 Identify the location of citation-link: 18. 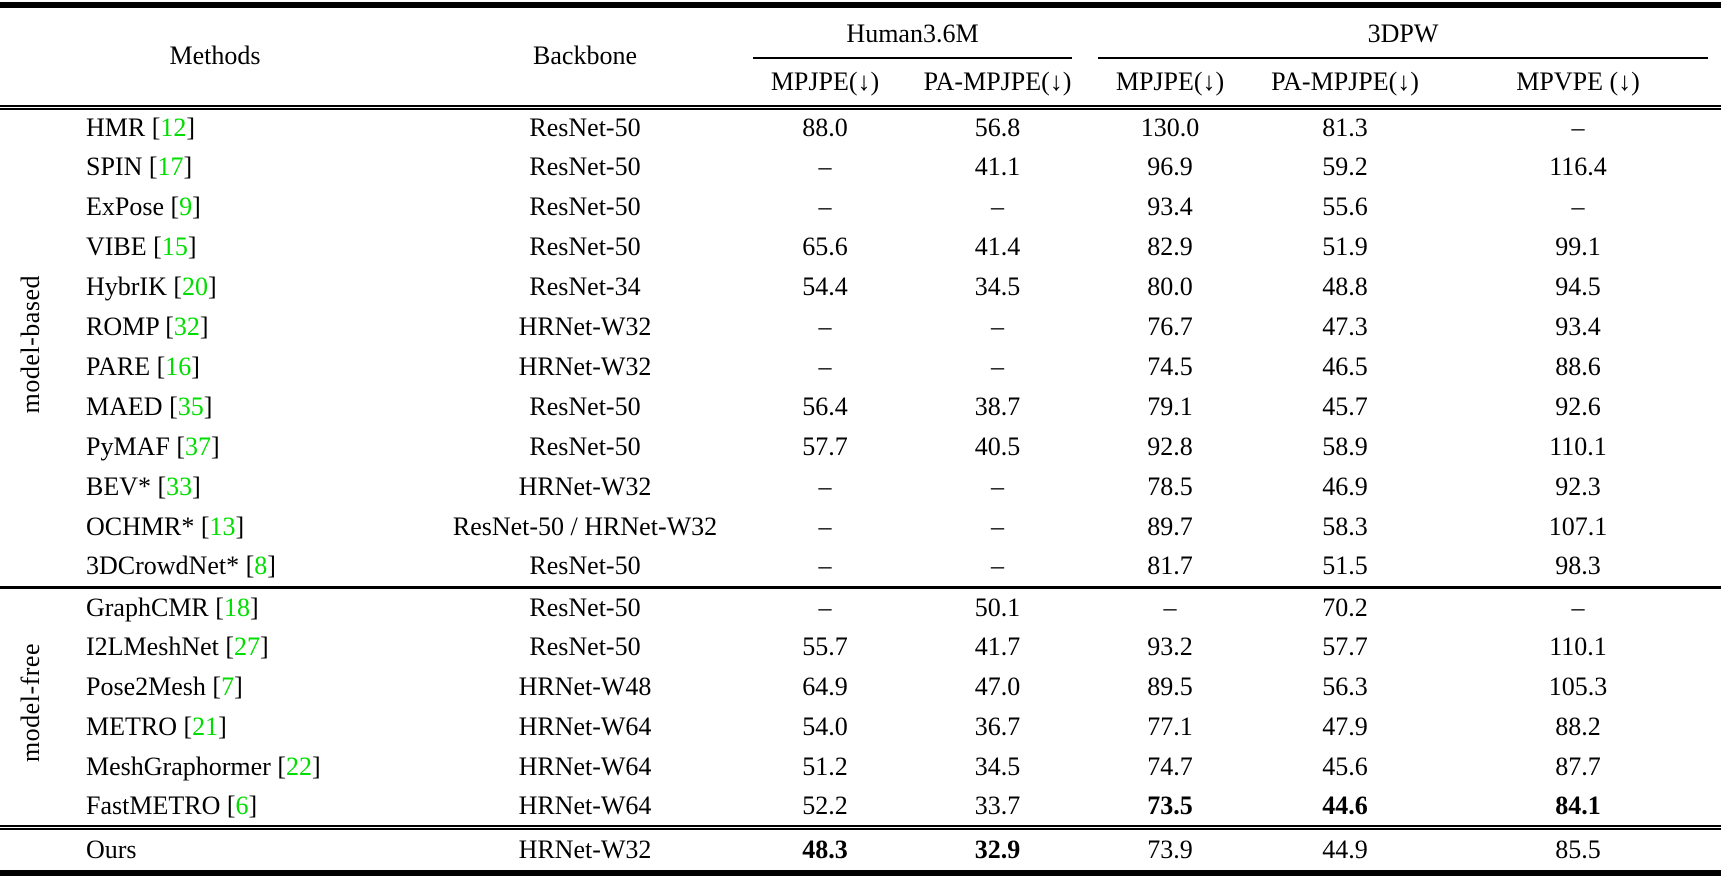
(236, 607).